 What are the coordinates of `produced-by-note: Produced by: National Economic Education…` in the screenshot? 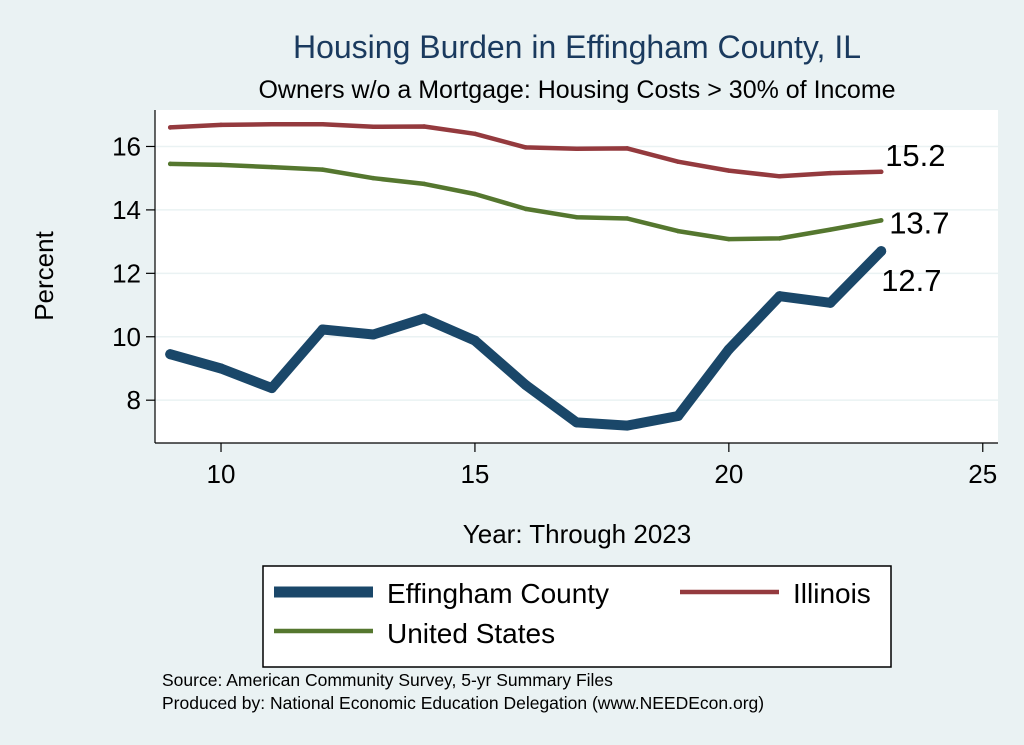 It's located at (463, 703).